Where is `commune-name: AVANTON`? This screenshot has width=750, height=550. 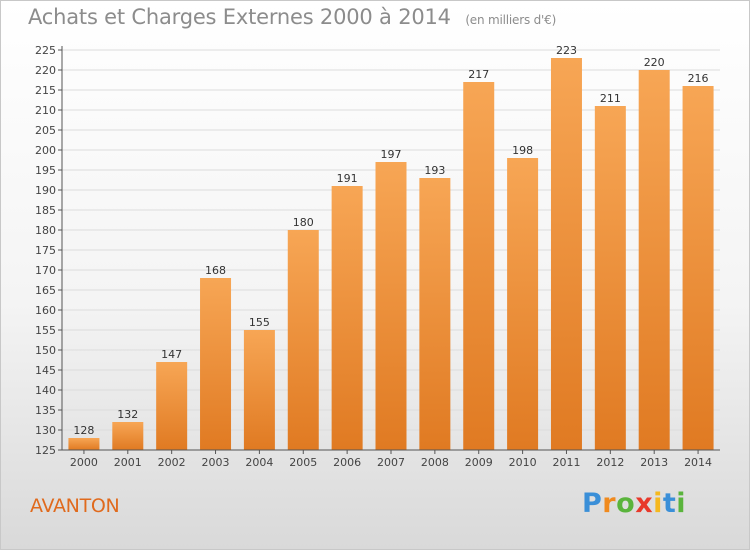
commune-name: AVANTON is located at coordinates (75, 506).